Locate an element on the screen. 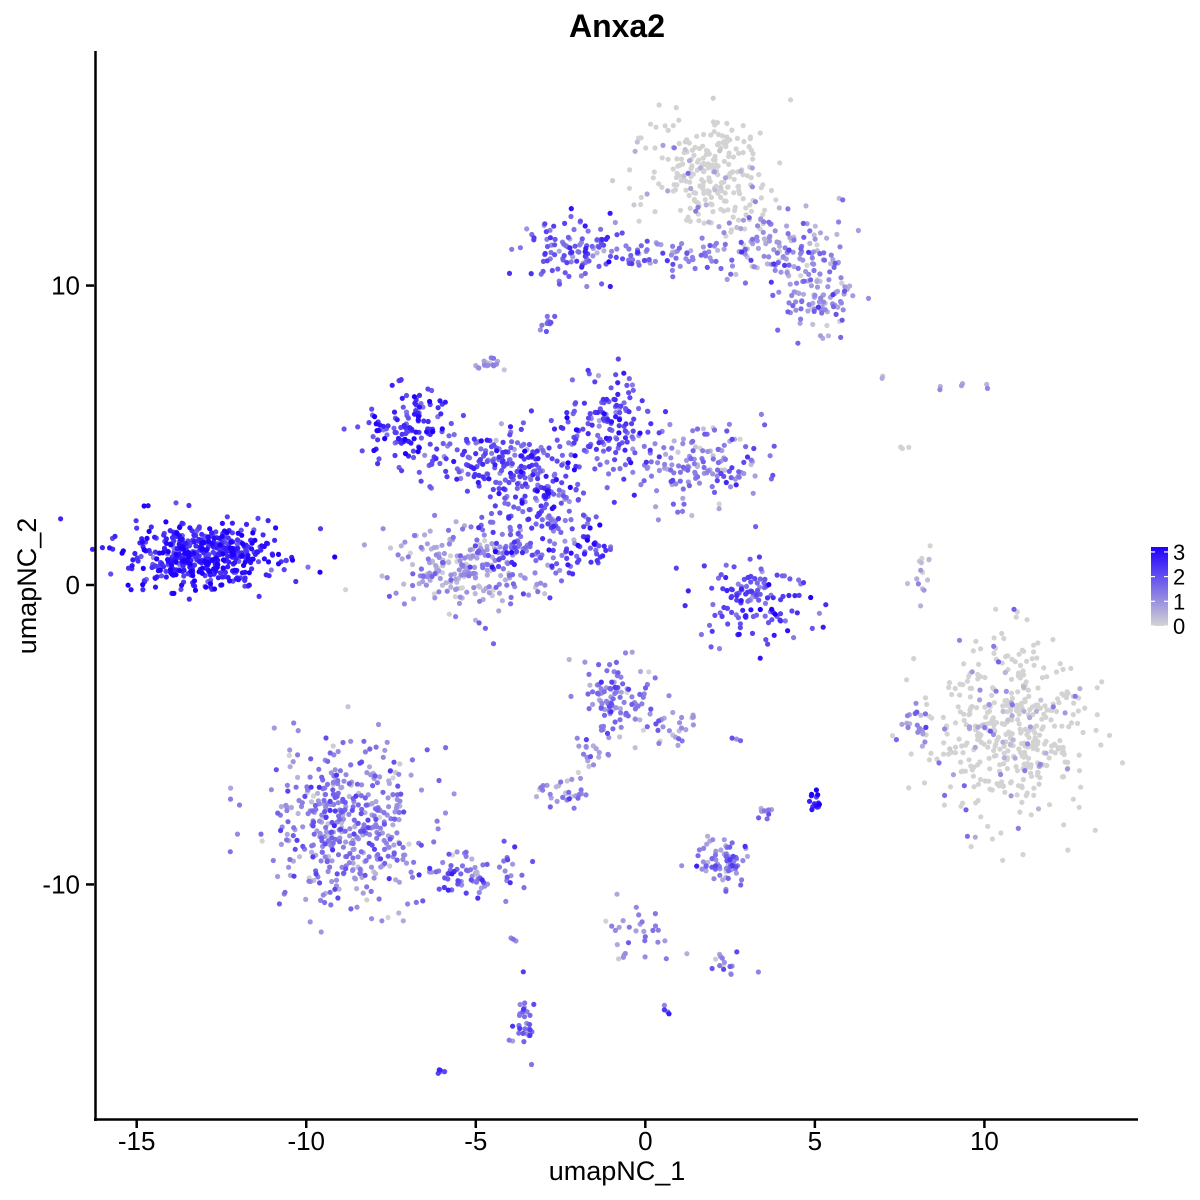 The width and height of the screenshot is (1200, 1200). x-tick-label: -10 is located at coordinates (306, 1141).